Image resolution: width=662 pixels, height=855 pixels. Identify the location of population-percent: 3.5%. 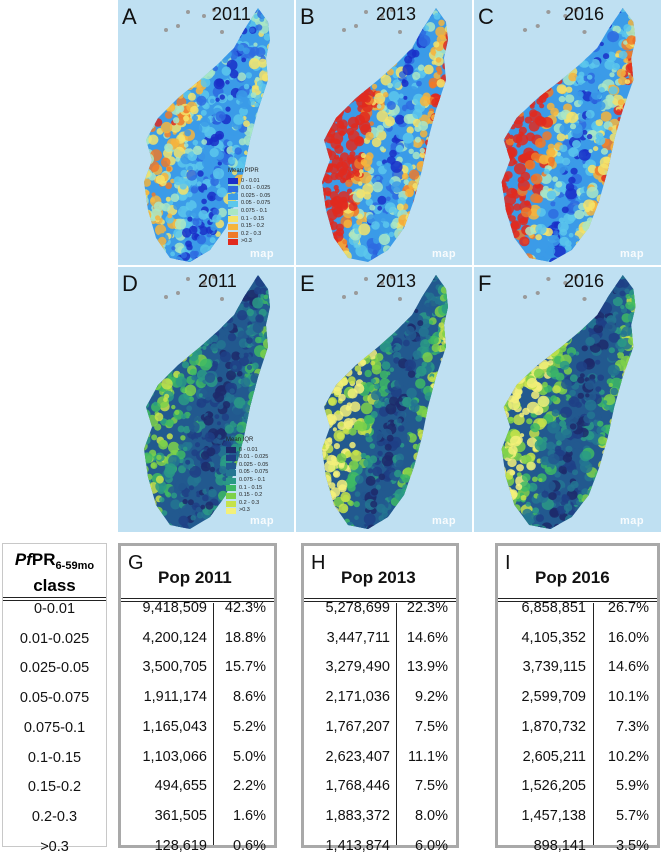
(632, 845).